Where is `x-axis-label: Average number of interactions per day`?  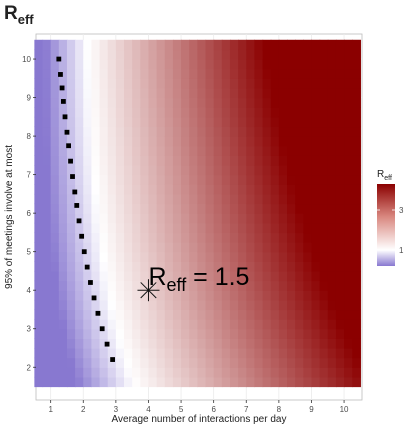 x-axis-label: Average number of interactions per day is located at coordinates (199, 419).